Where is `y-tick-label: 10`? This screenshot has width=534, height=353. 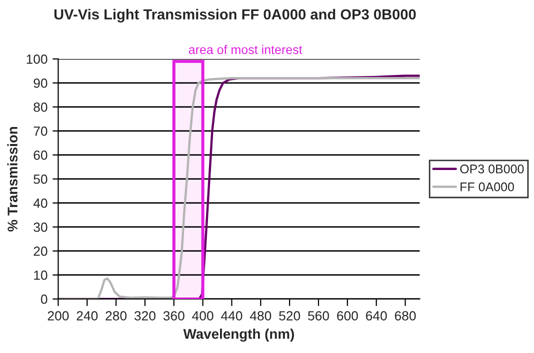 y-tick-label: 10 is located at coordinates (41, 275).